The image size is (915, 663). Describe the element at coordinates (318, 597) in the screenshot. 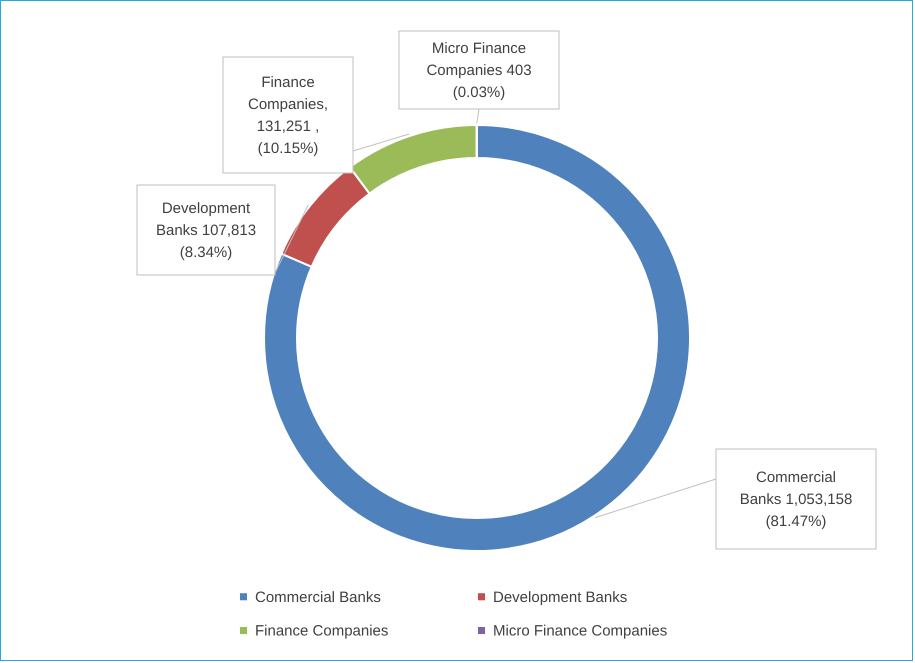

I see `legend-label: Commercial Banks` at that location.